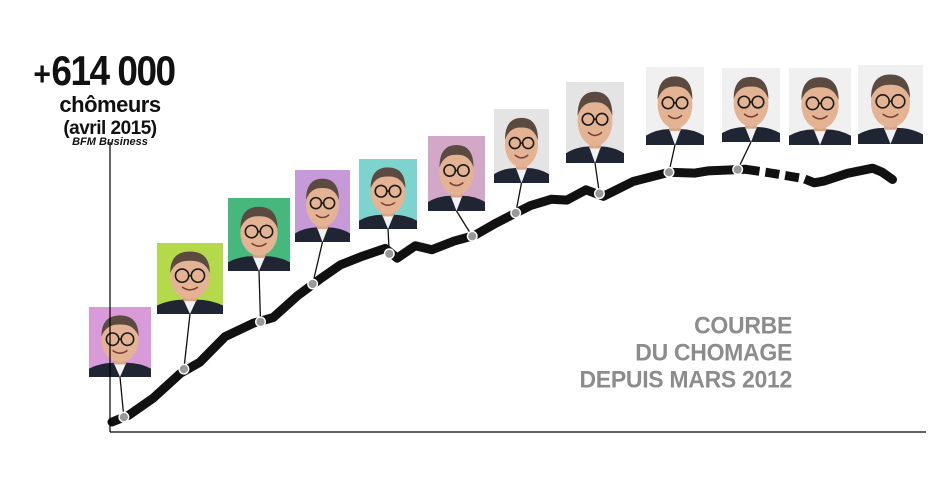 The width and height of the screenshot is (940, 500). What do you see at coordinates (743, 325) in the screenshot?
I see `chart-title-line-1: COURBE` at bounding box center [743, 325].